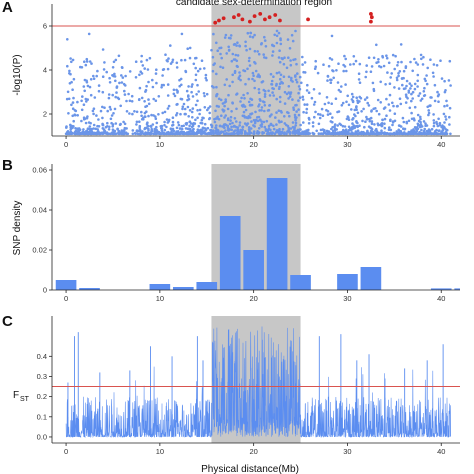 This screenshot has height=474, width=474. Describe the element at coordinates (7, 165) in the screenshot. I see `panel-letter-b: B` at that location.